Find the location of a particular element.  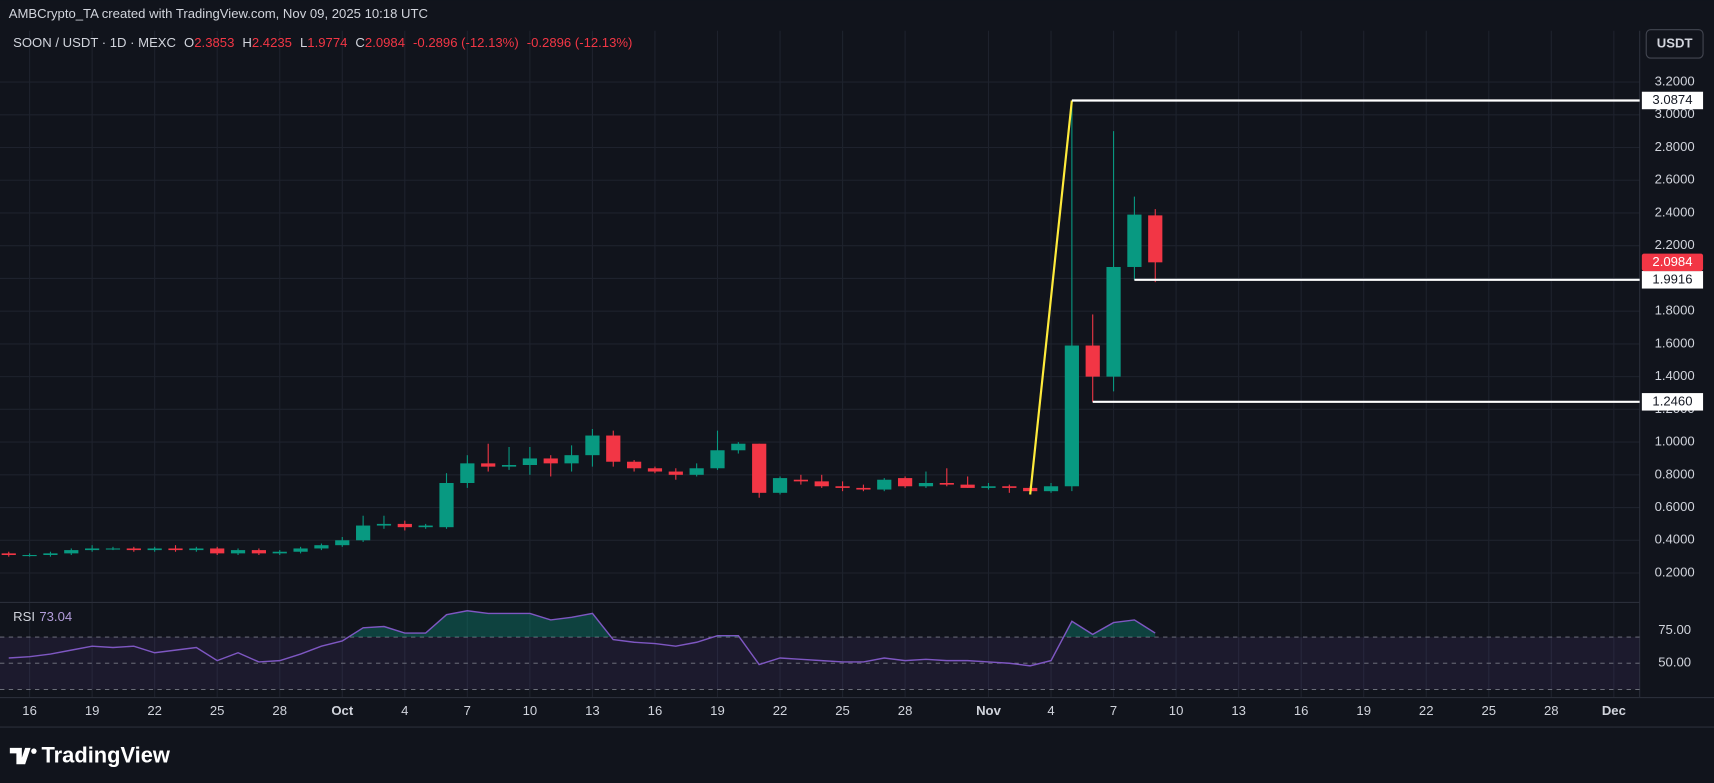

currency: USDT is located at coordinates (1675, 42).